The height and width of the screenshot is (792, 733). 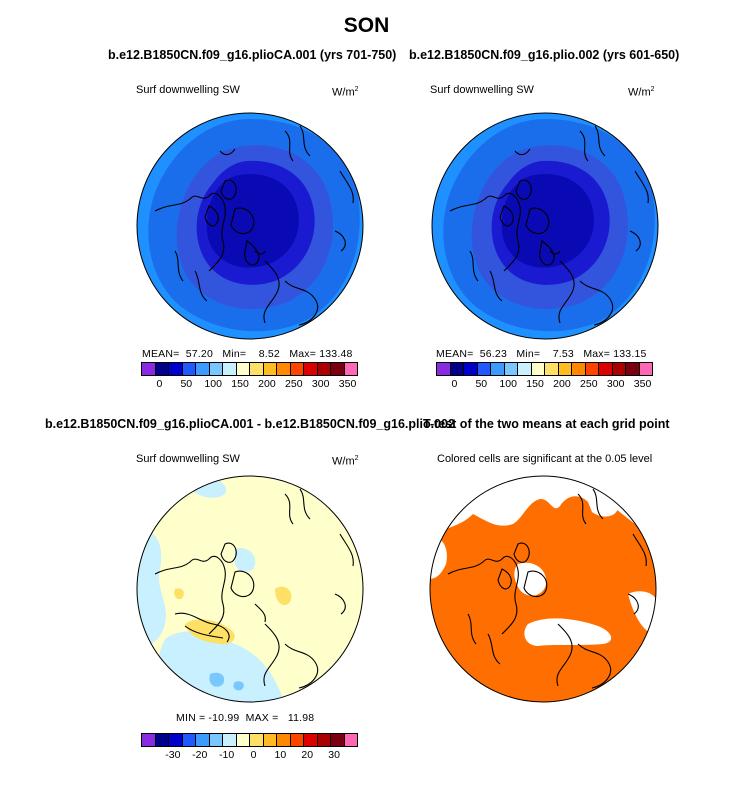 I want to click on panel2-stats: MEAN= 56.23 Min= 7.53 Max= 133.15, so click(x=541, y=354).